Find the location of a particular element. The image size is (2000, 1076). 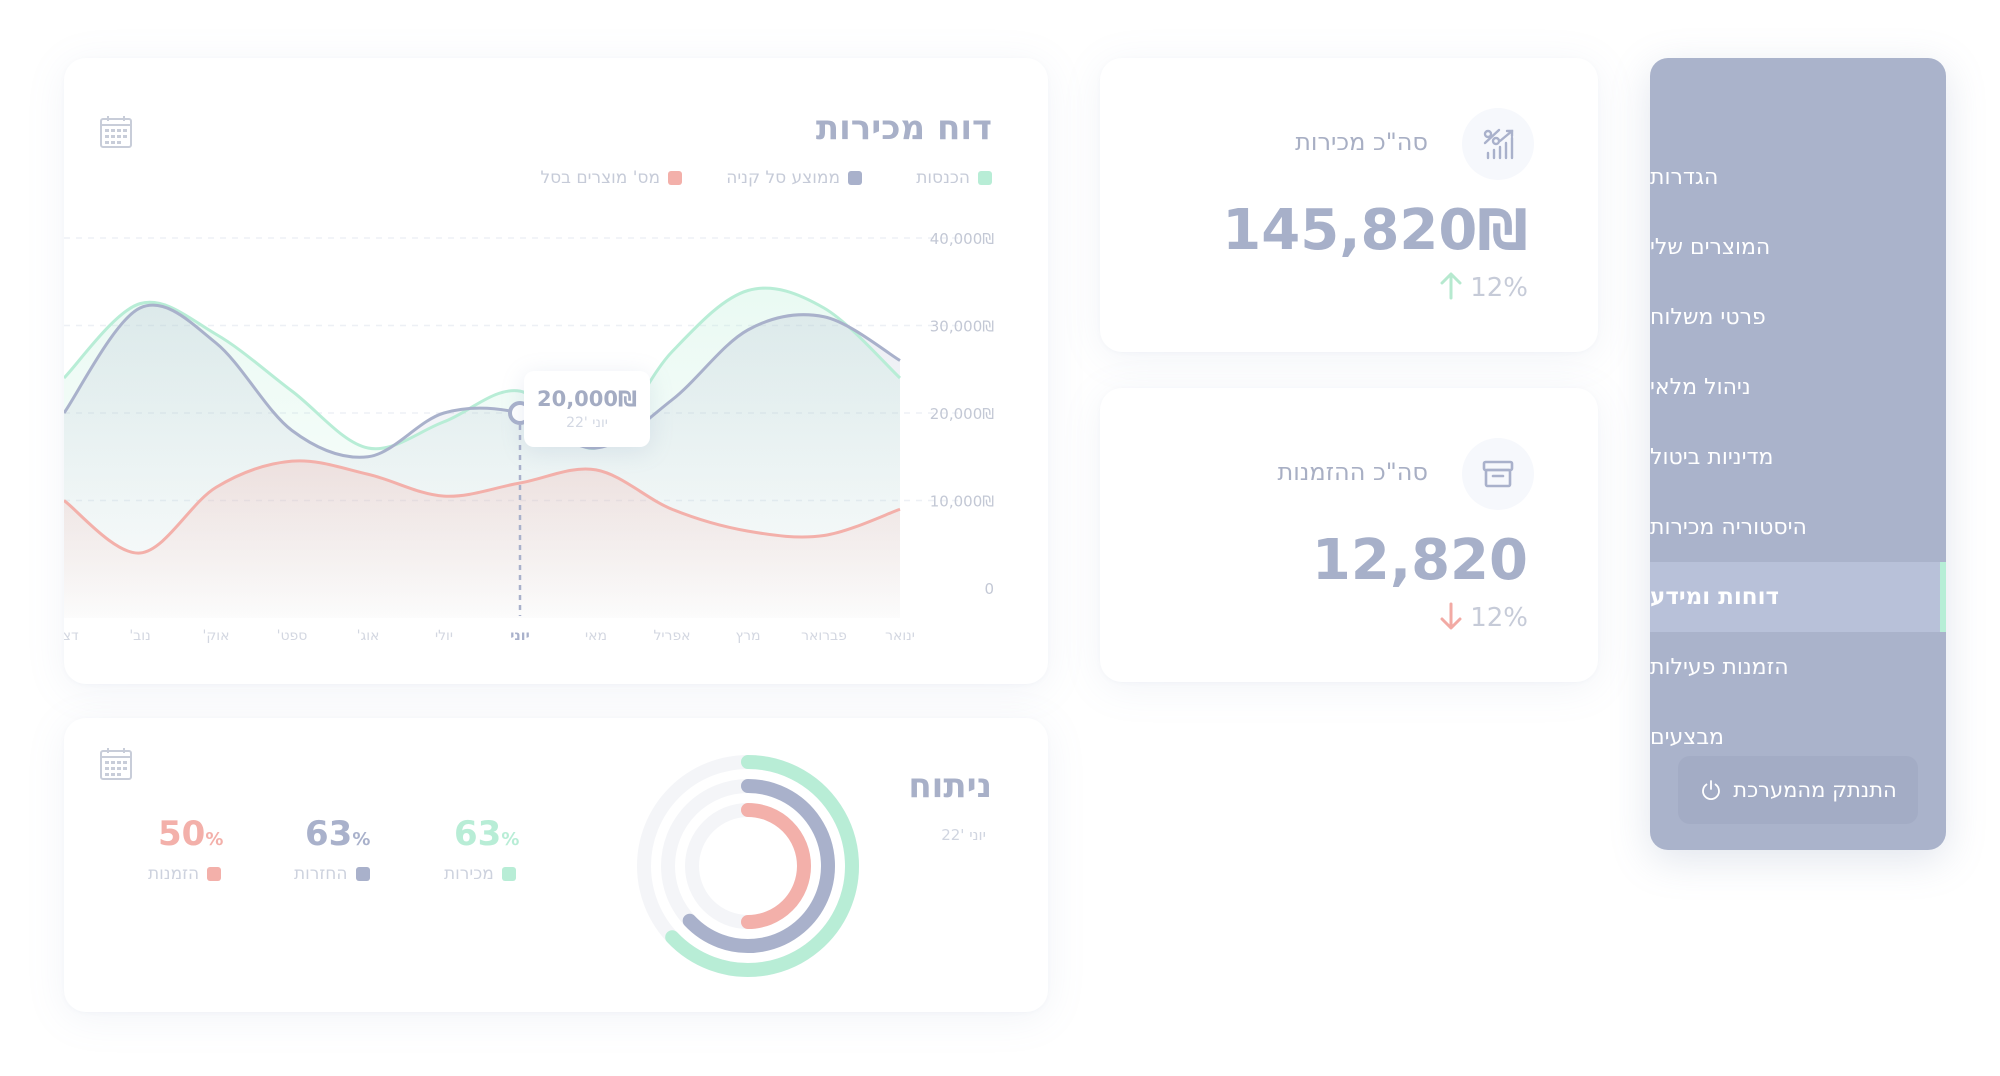

metric-number-returns: 63 is located at coordinates (329, 834).